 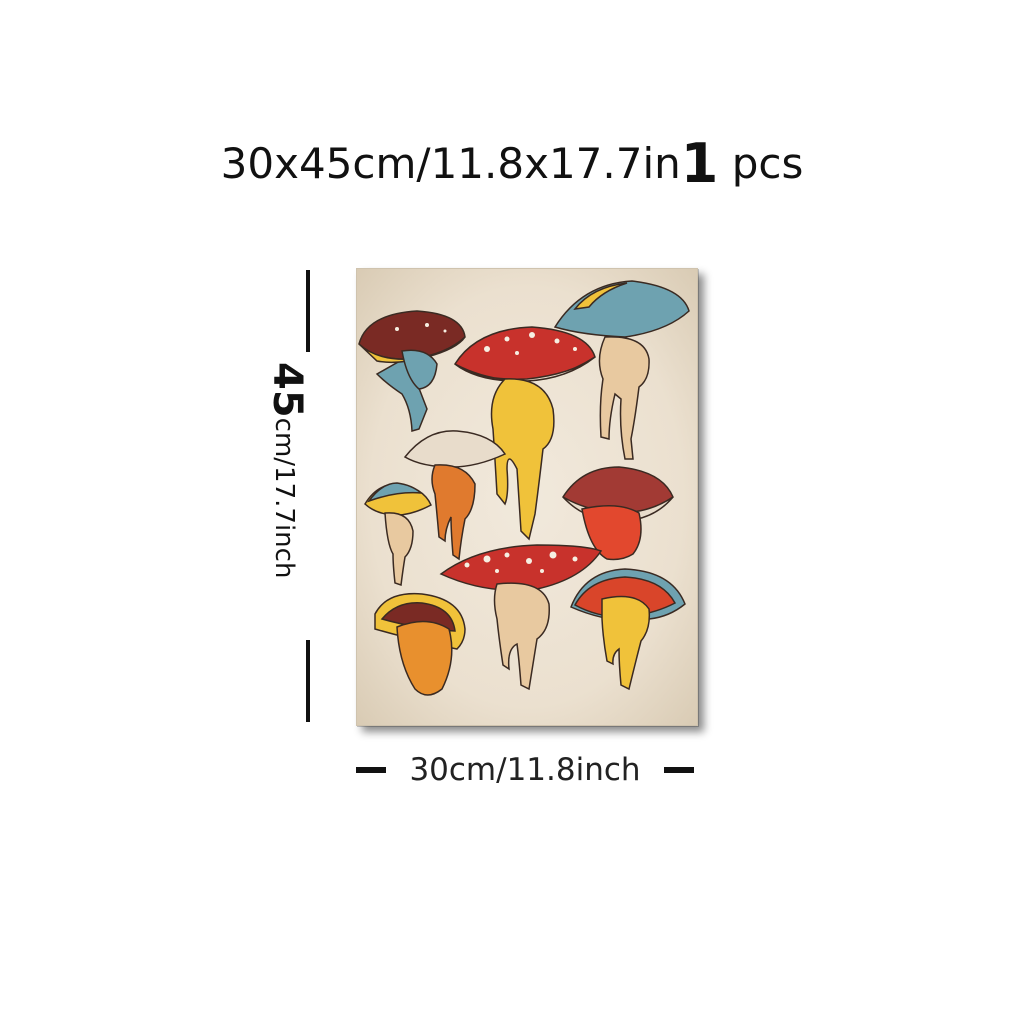 What do you see at coordinates (699, 163) in the screenshot?
I see `quantity-number: 1` at bounding box center [699, 163].